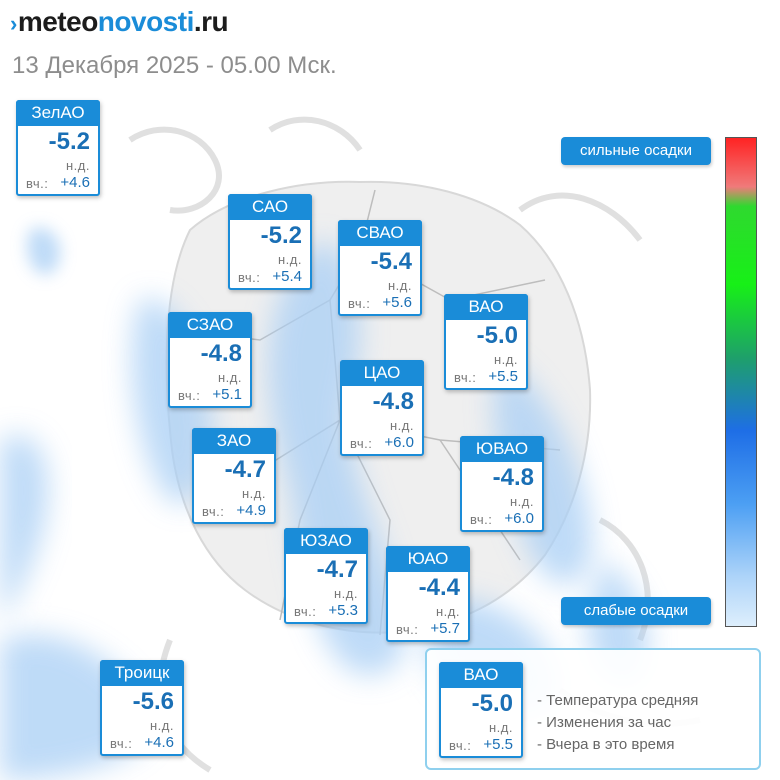 Image resolution: width=780 pixels, height=780 pixels. I want to click on district-card-szao: СЗАО -4.8 н.д. вч.: +5.1, so click(210, 360).